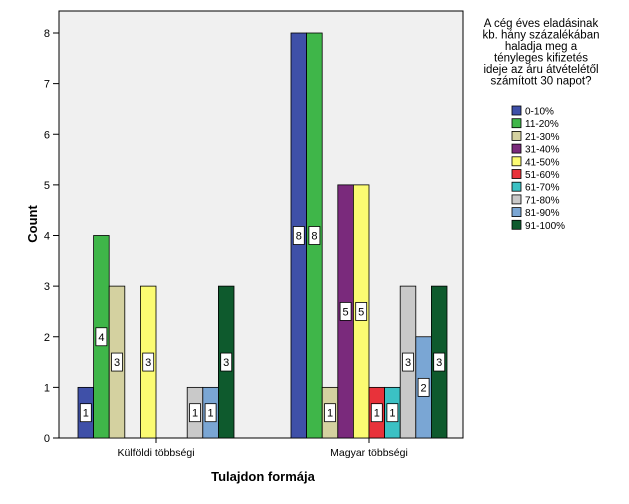 The height and width of the screenshot is (504, 629). What do you see at coordinates (542, 124) in the screenshot?
I see `legend-label: 11-20%` at bounding box center [542, 124].